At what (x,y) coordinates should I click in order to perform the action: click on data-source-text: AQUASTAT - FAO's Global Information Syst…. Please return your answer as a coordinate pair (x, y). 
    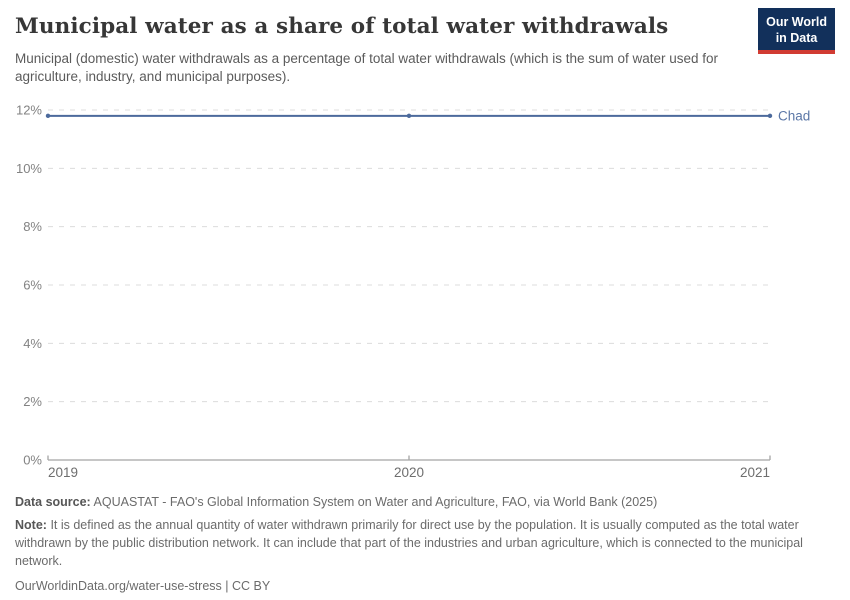
    Looking at the image, I should click on (375, 502).